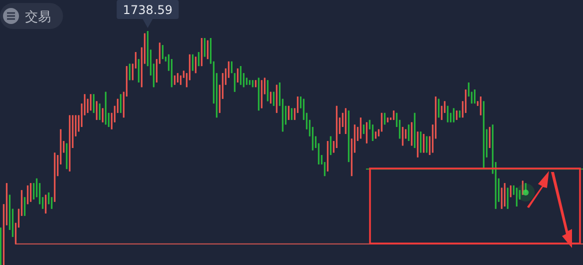 Image resolution: width=583 pixels, height=265 pixels. I want to click on button: 交易, so click(31, 16).